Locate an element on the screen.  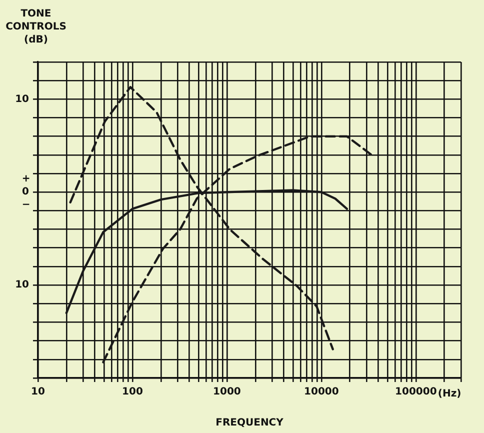
x-tick-label: 100 is located at coordinates (132, 392).